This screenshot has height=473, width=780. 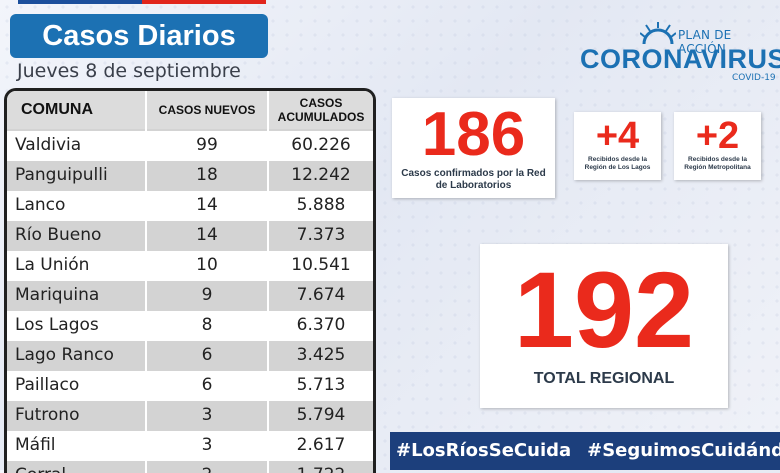 I want to click on table-row: Lanco 14 5.888, so click(x=190, y=204).